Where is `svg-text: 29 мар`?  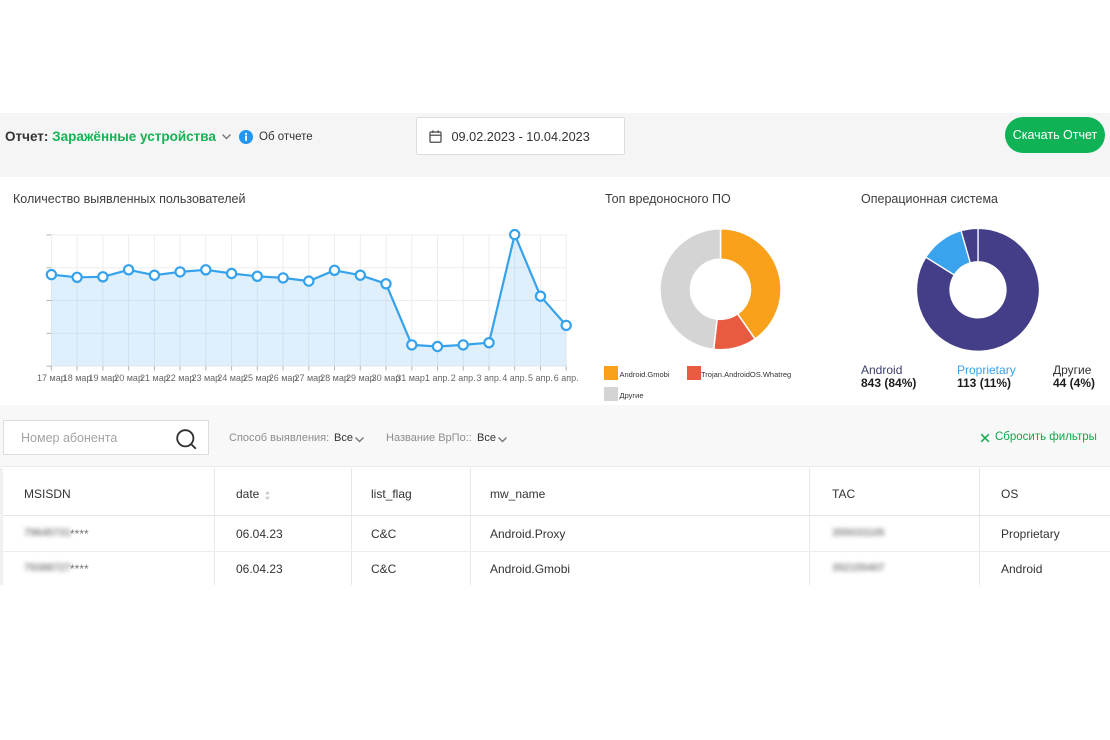
svg-text: 29 мар is located at coordinates (360, 378).